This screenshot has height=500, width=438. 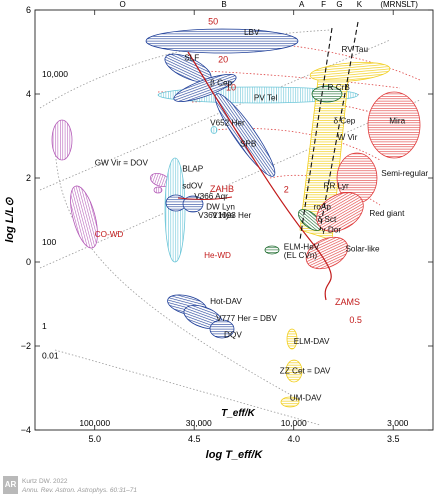 What do you see at coordinates (84, 217) in the screenshot?
I see `region-co-wd` at bounding box center [84, 217].